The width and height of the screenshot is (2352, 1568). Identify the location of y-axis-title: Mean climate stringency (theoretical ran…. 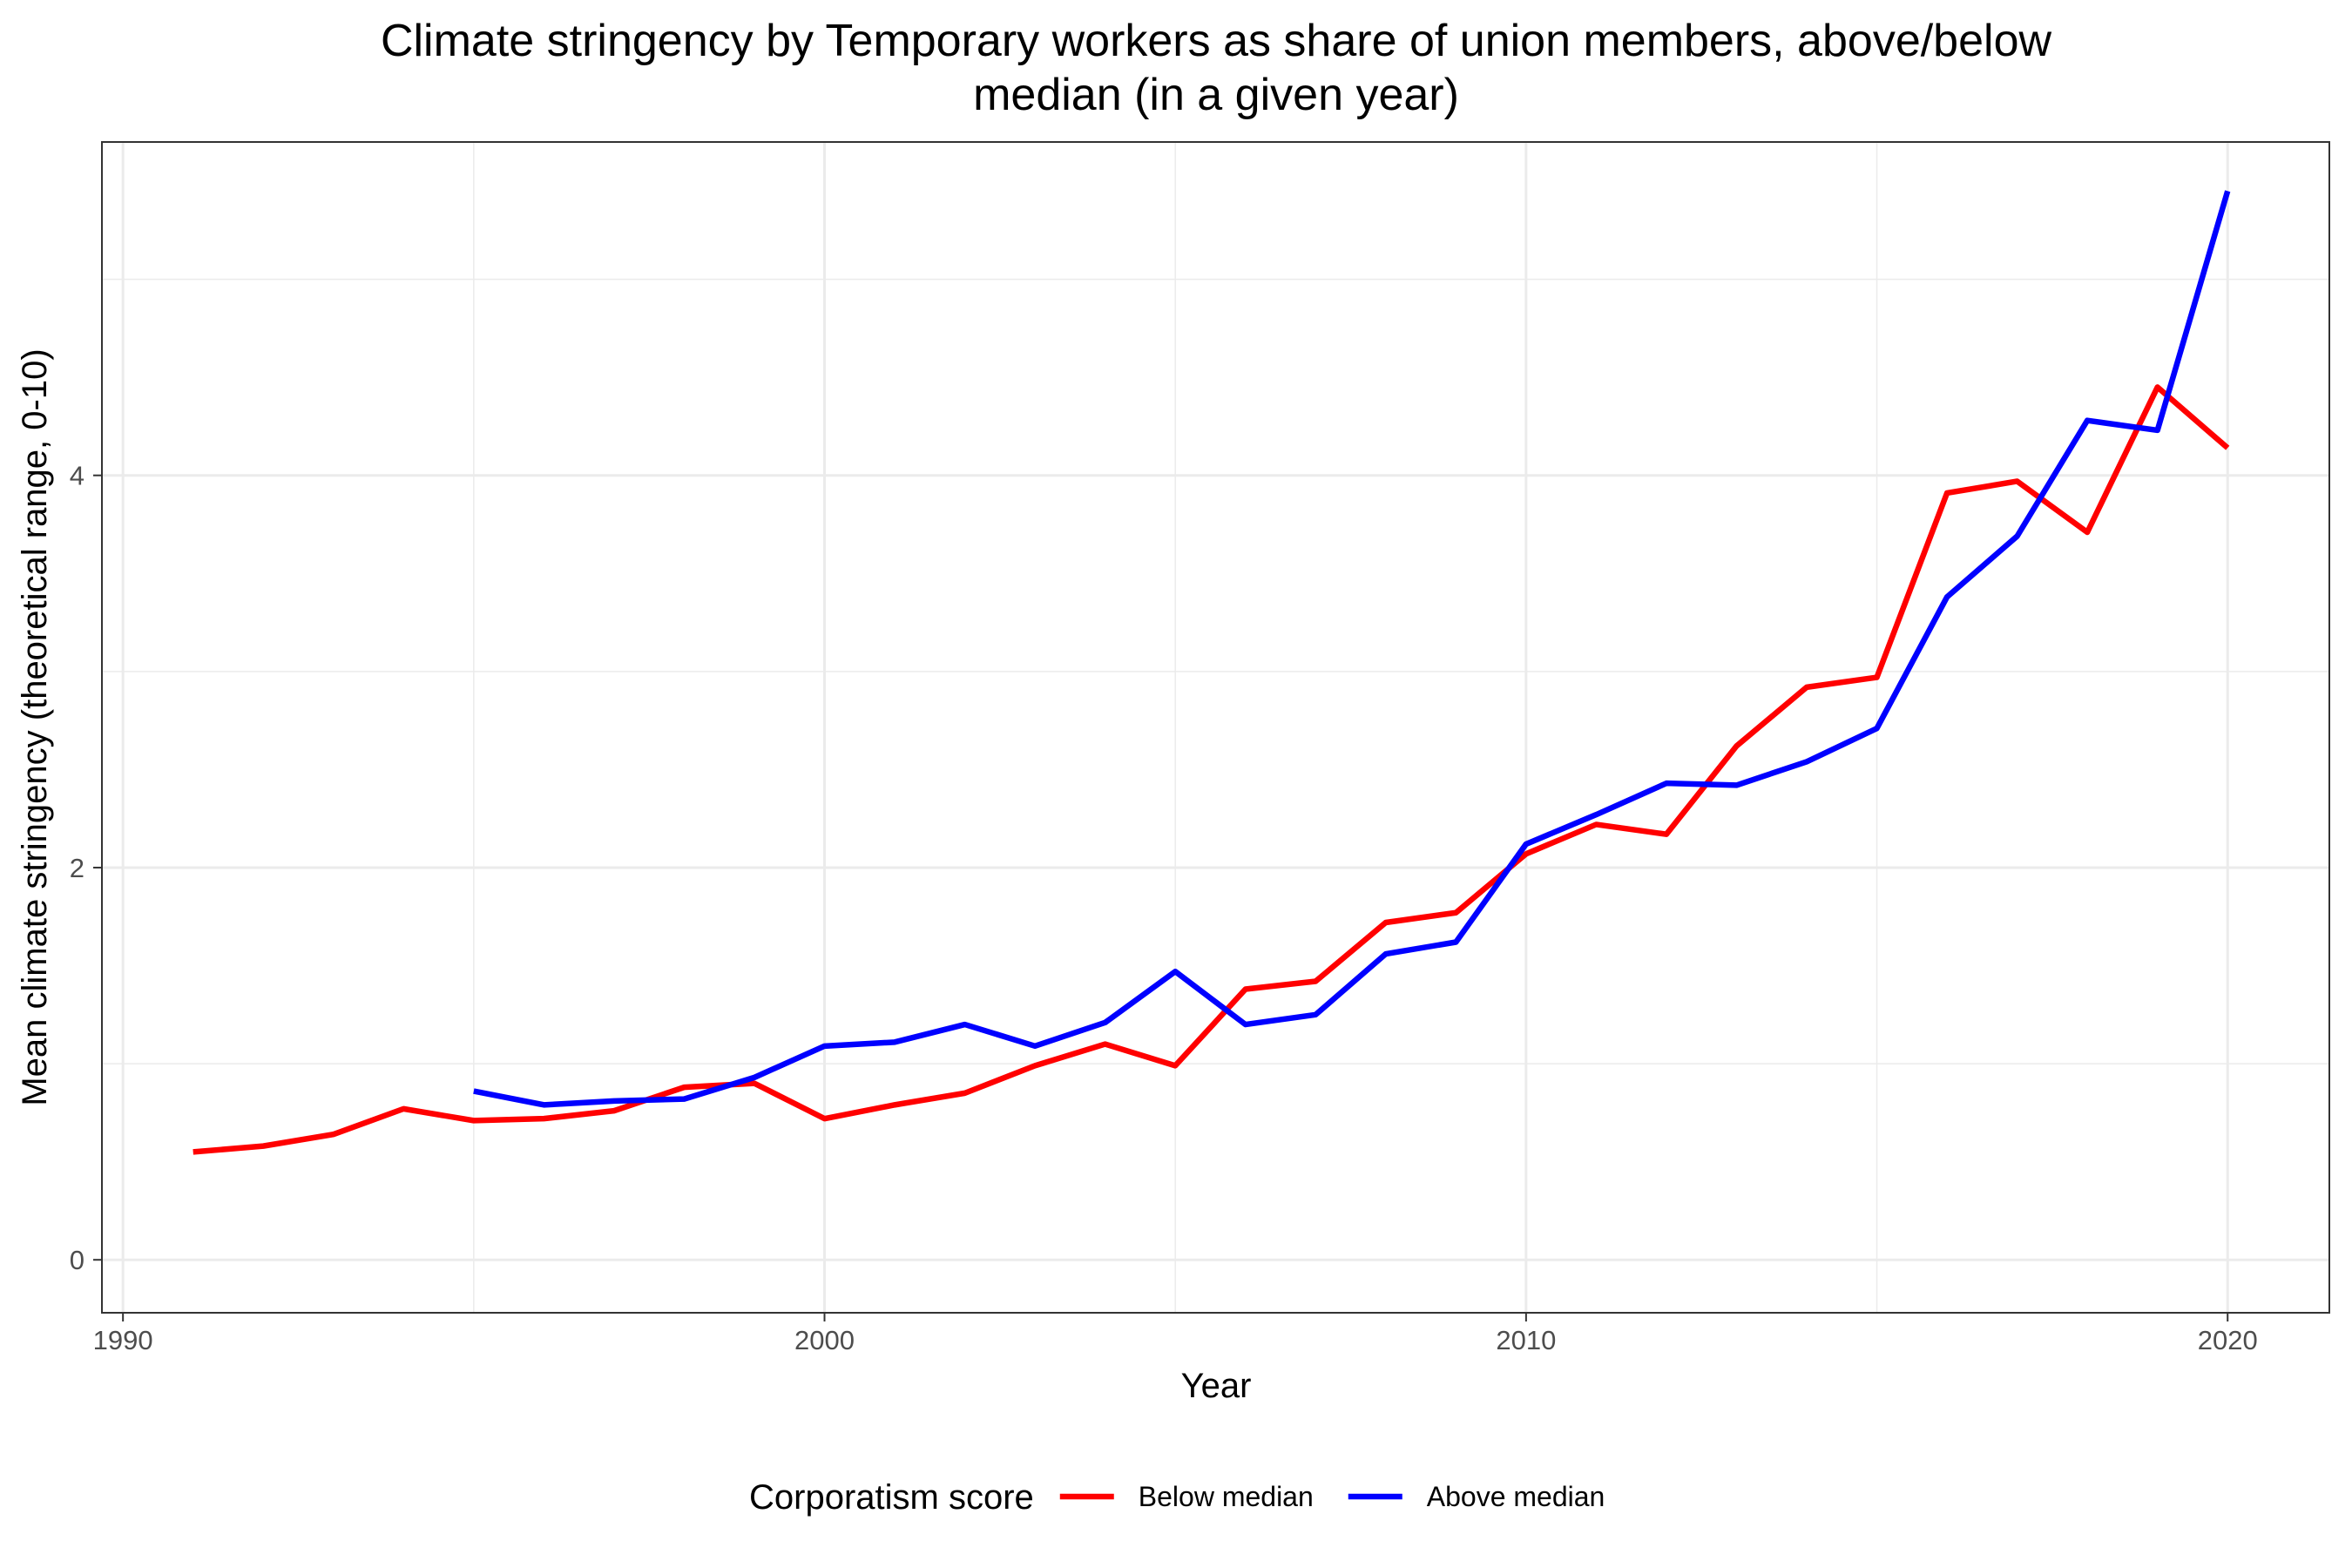
(35, 726).